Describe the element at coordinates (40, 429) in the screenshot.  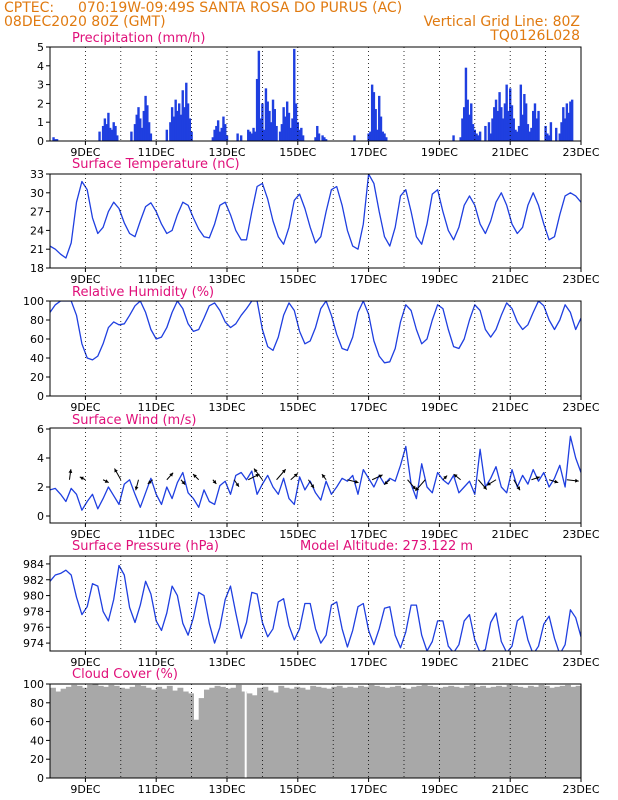
I see `wind-ytick-label: 6` at that location.